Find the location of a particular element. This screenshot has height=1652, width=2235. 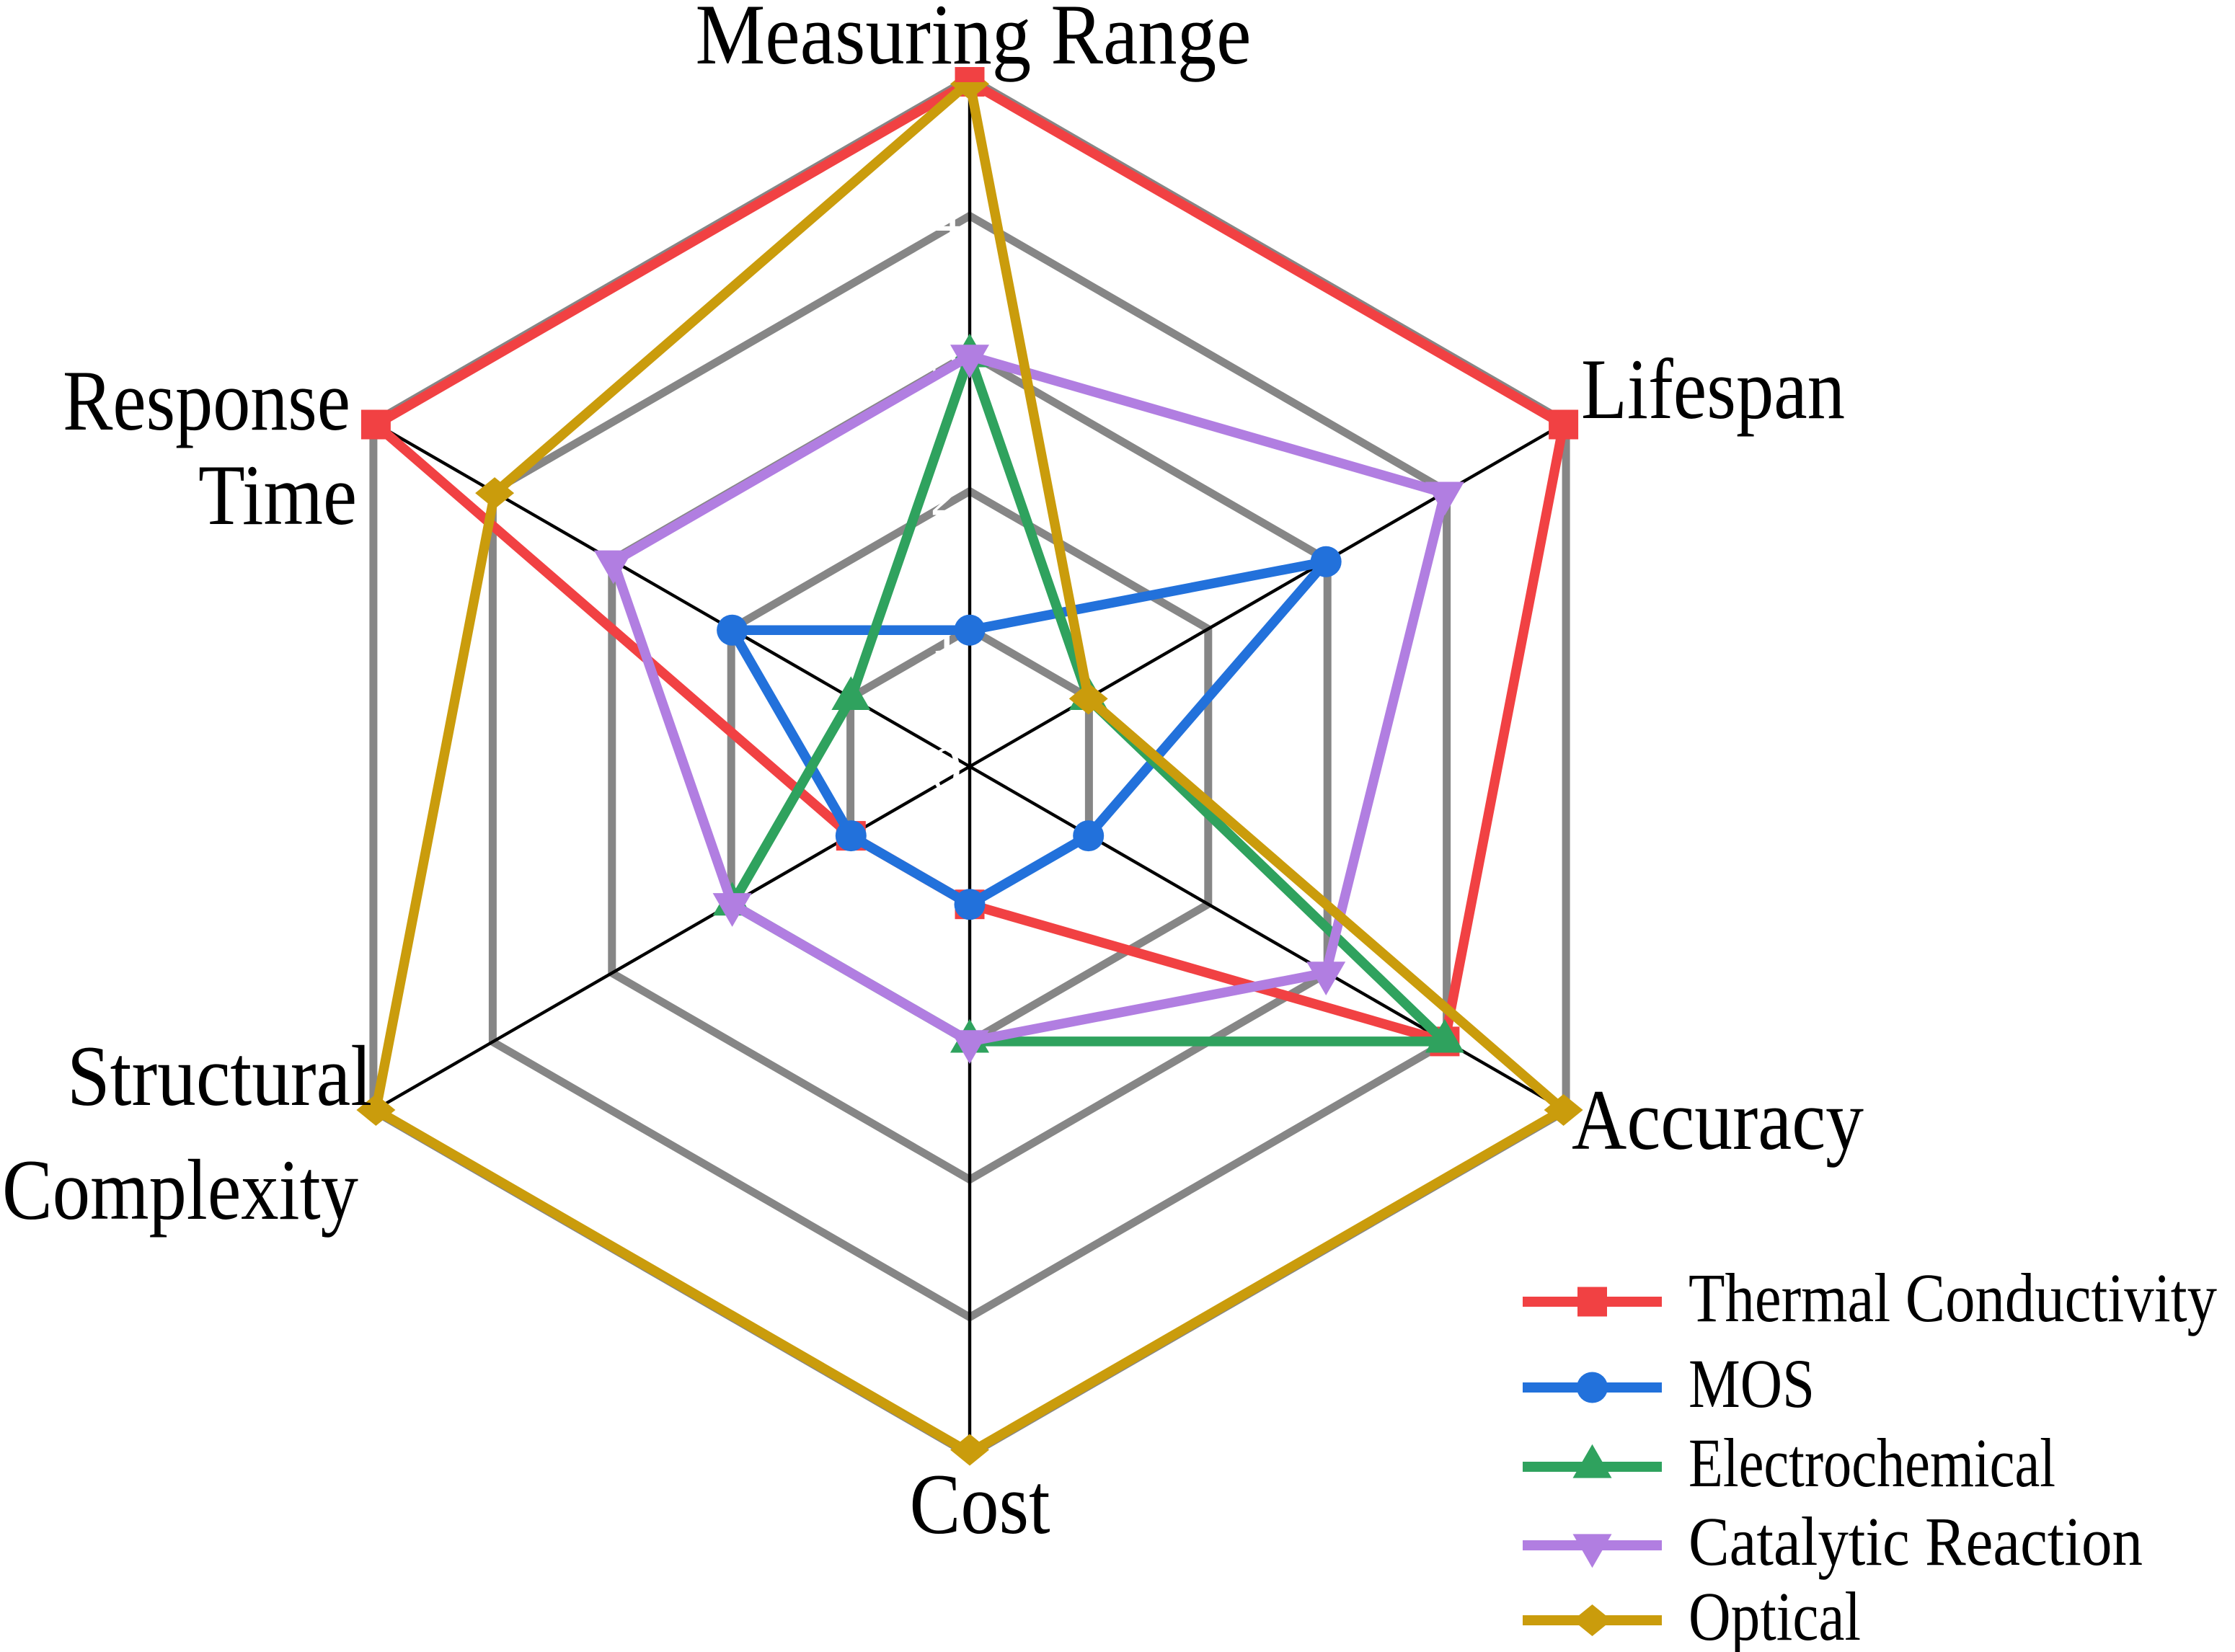

svg-text: 2 is located at coordinates (946, 495).